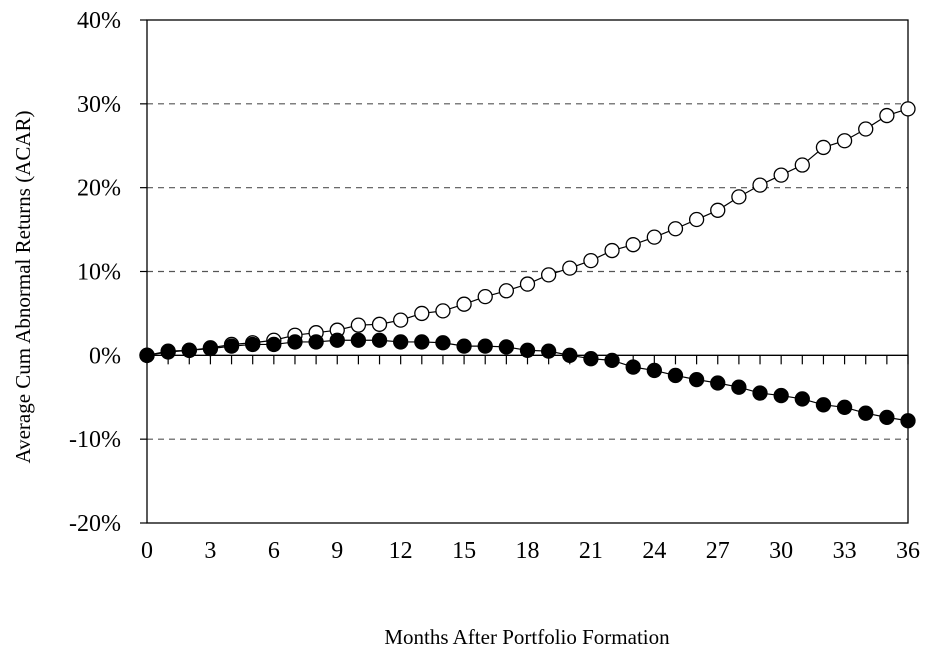 The height and width of the screenshot is (667, 927). I want to click on x-tick-label: 18, so click(528, 551).